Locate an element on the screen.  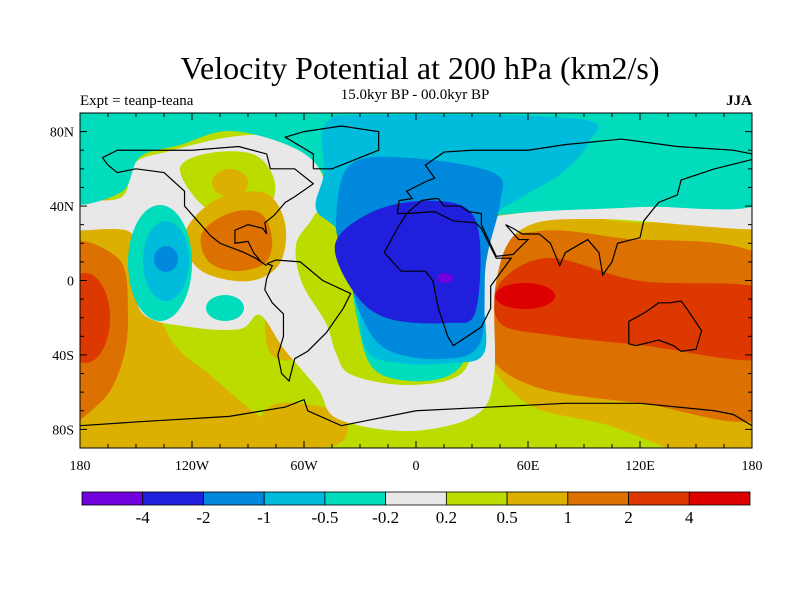
field-lt-neg-4-indian-ocean is located at coordinates (445, 278).